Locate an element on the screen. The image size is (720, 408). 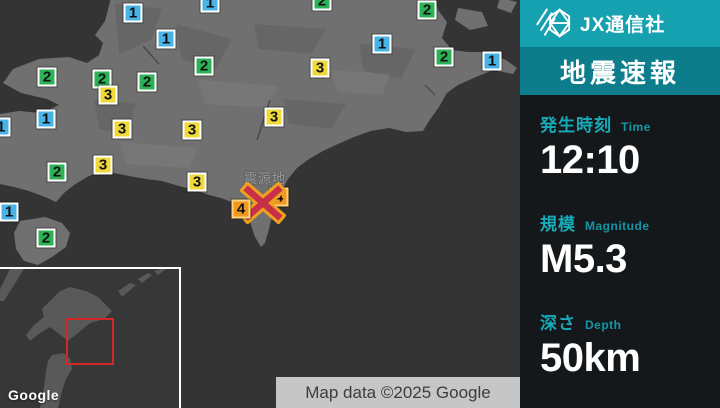
alert-banner: 地震速報 is located at coordinates (620, 71).